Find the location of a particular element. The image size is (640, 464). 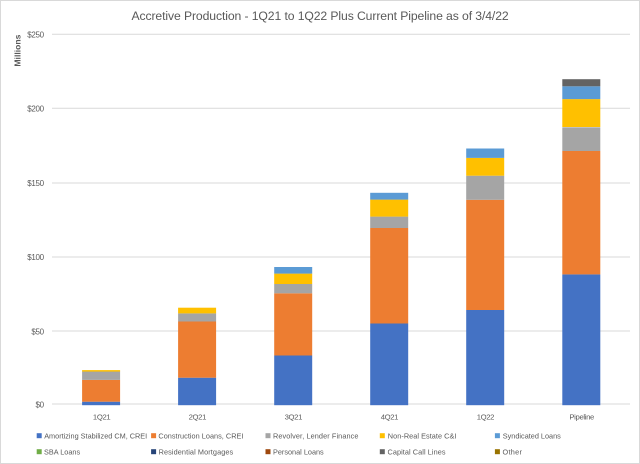

svg-text: $250 is located at coordinates (35, 34).